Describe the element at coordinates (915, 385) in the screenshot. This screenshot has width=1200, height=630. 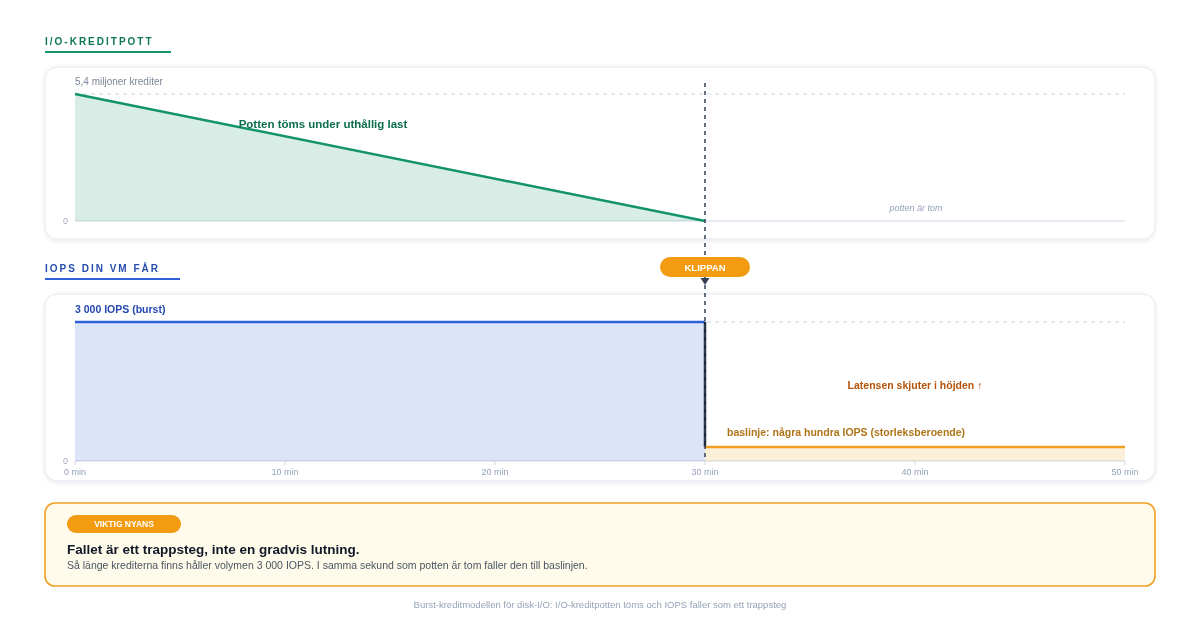
I see `annotation: Latensen skjuter i höjden ↑` at that location.